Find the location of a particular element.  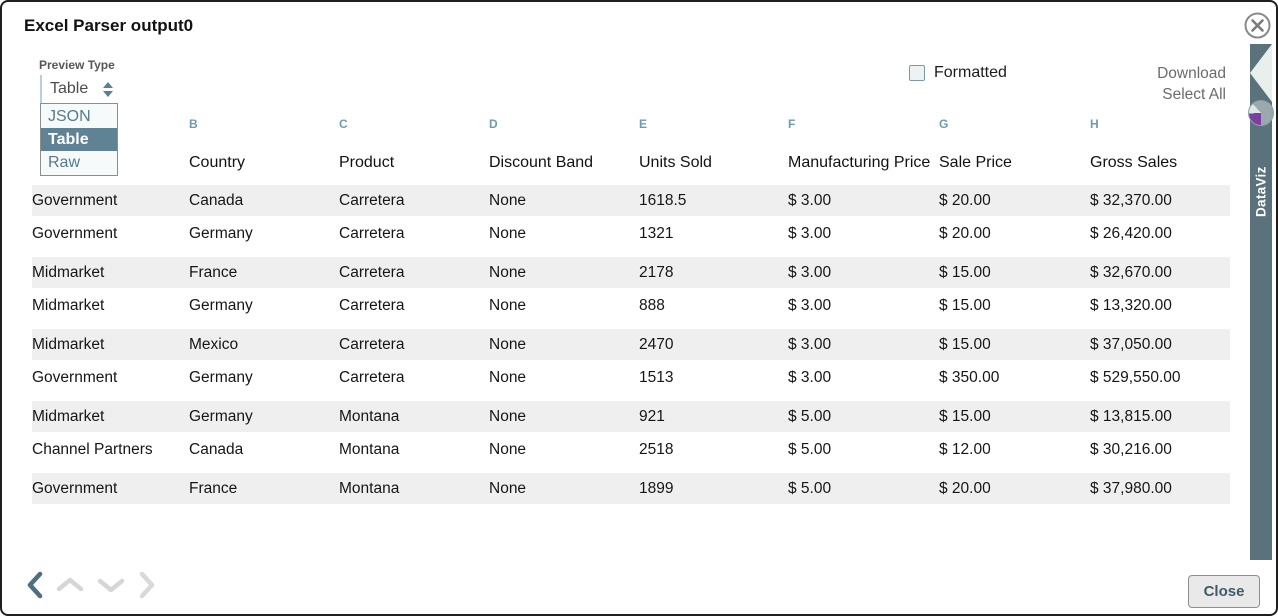

data-cell: Canada is located at coordinates (216, 449).